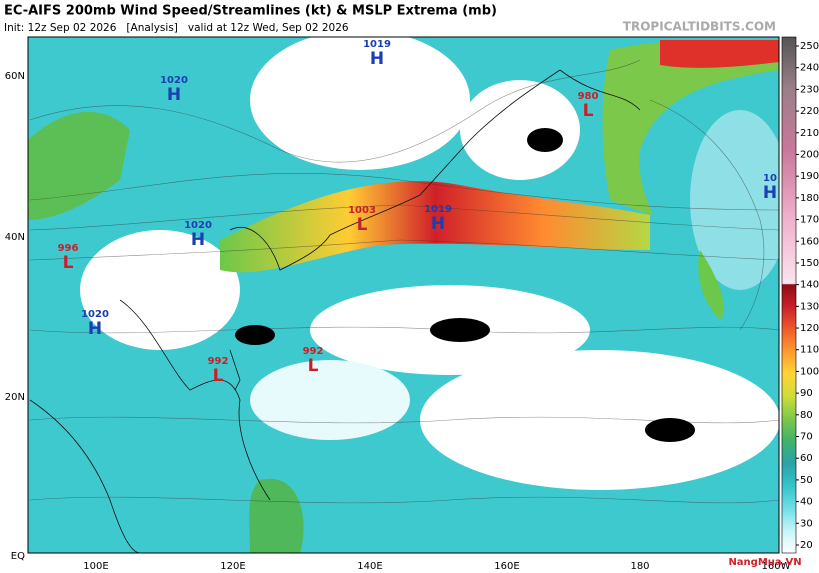 The width and height of the screenshot is (819, 573). What do you see at coordinates (806, 458) in the screenshot?
I see `colorbar-label: 60` at bounding box center [806, 458].